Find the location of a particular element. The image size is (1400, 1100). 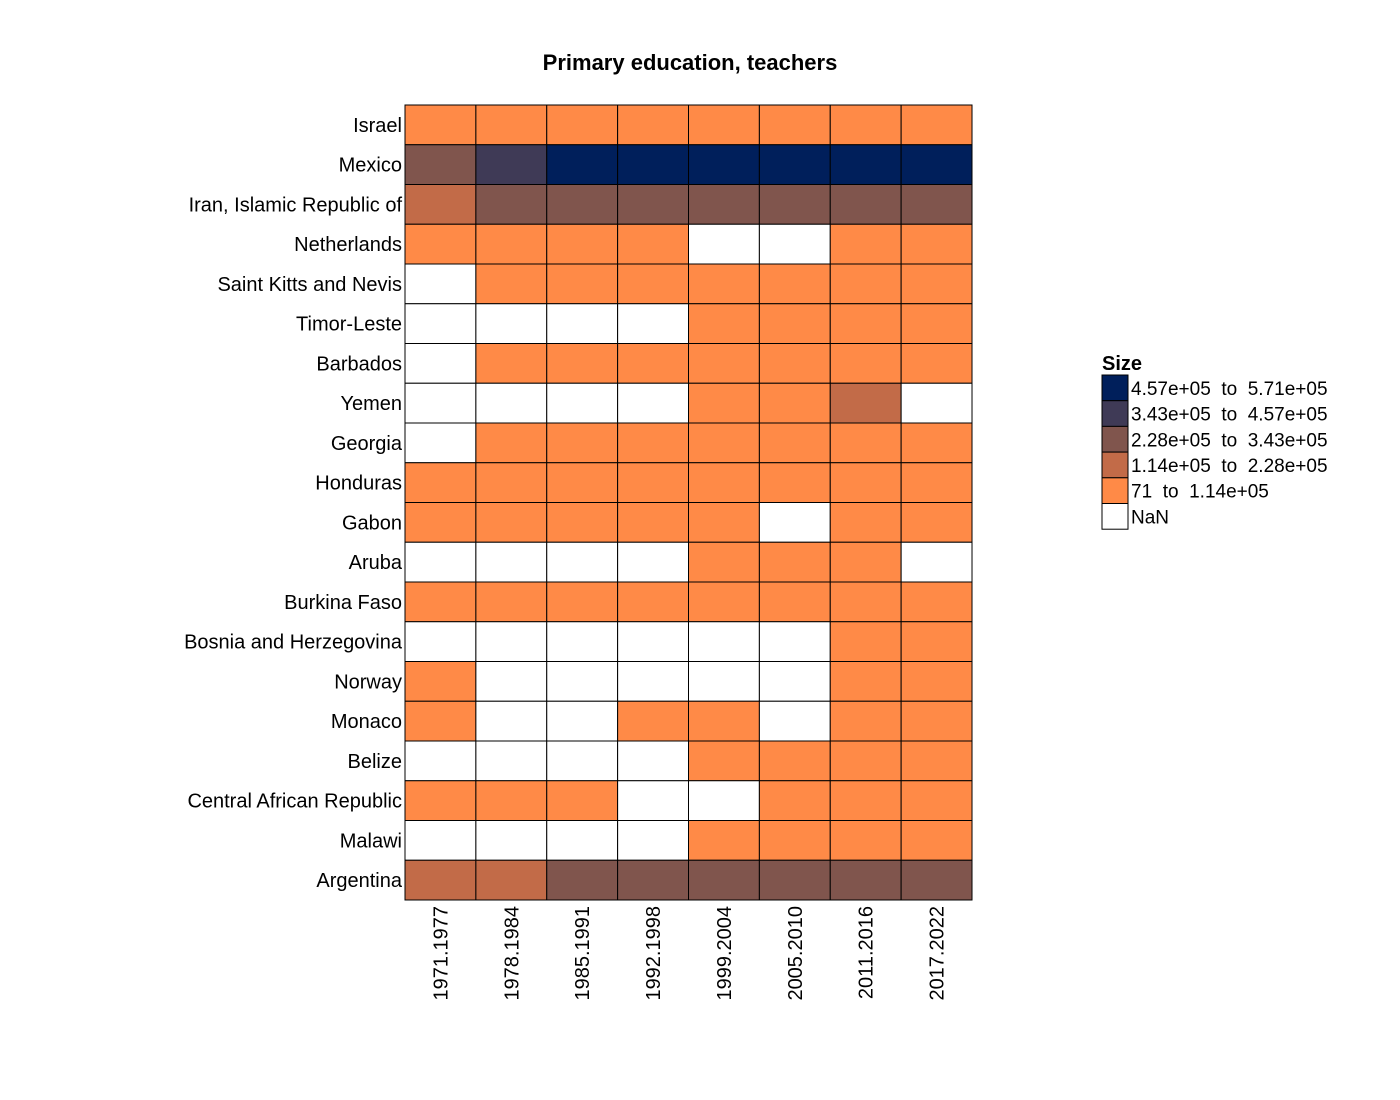

row-label: Netherlands is located at coordinates (348, 245).